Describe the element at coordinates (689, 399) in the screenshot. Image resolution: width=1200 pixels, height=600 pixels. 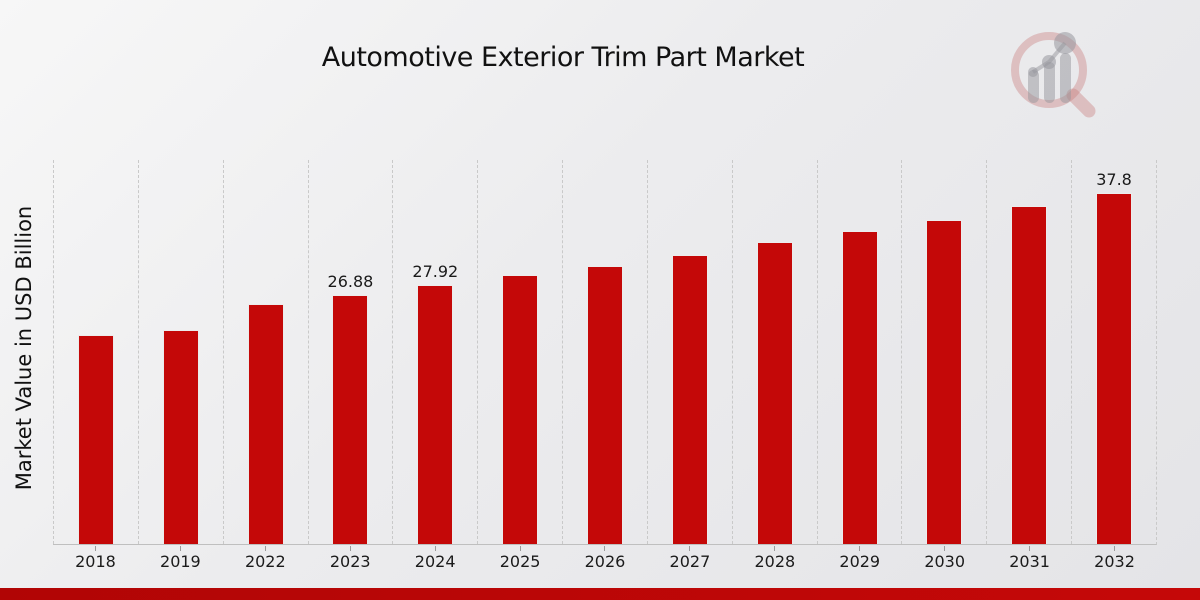
I see `bar-2027` at that location.